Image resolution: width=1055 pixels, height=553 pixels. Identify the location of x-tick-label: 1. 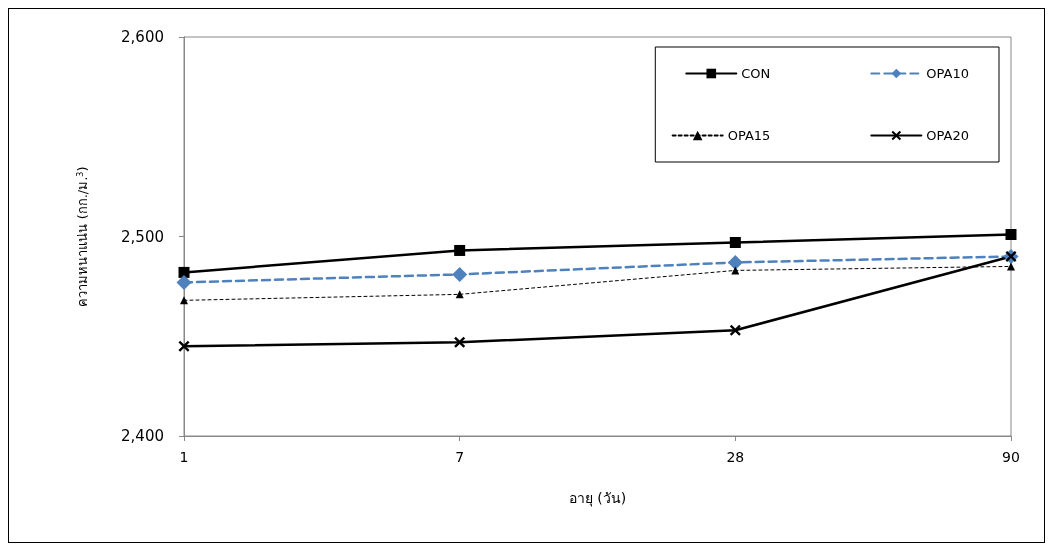
(184, 457).